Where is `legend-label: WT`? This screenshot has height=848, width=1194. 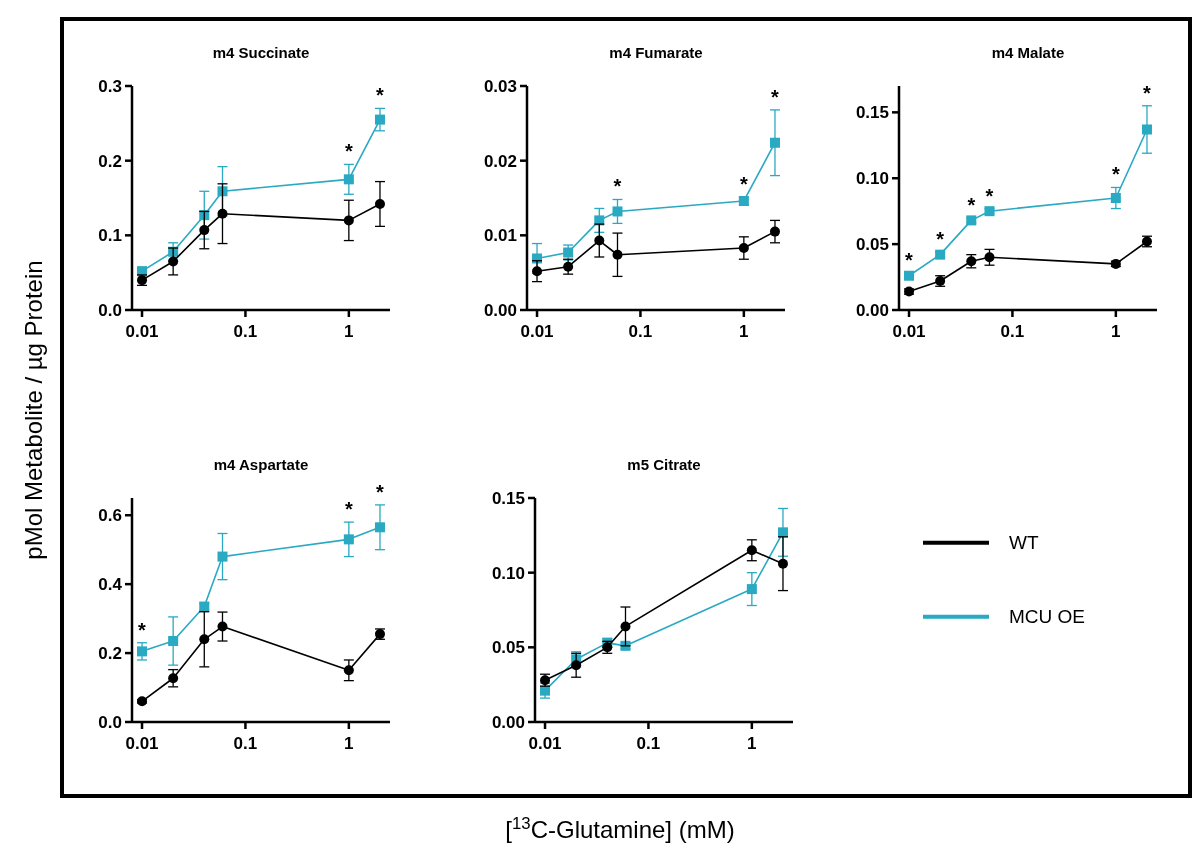 legend-label: WT is located at coordinates (1024, 543).